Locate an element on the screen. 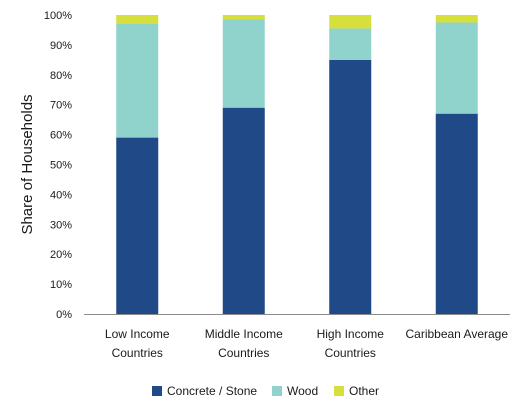  y-tick-label: 0% is located at coordinates (64, 315).